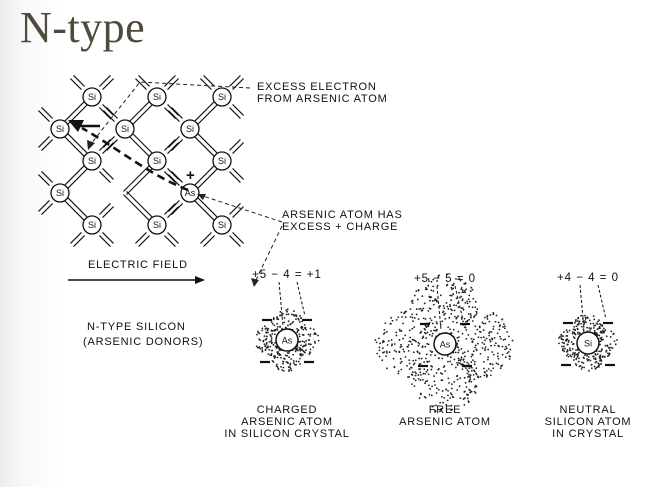  I want to click on atom-label: As, so click(190, 193).